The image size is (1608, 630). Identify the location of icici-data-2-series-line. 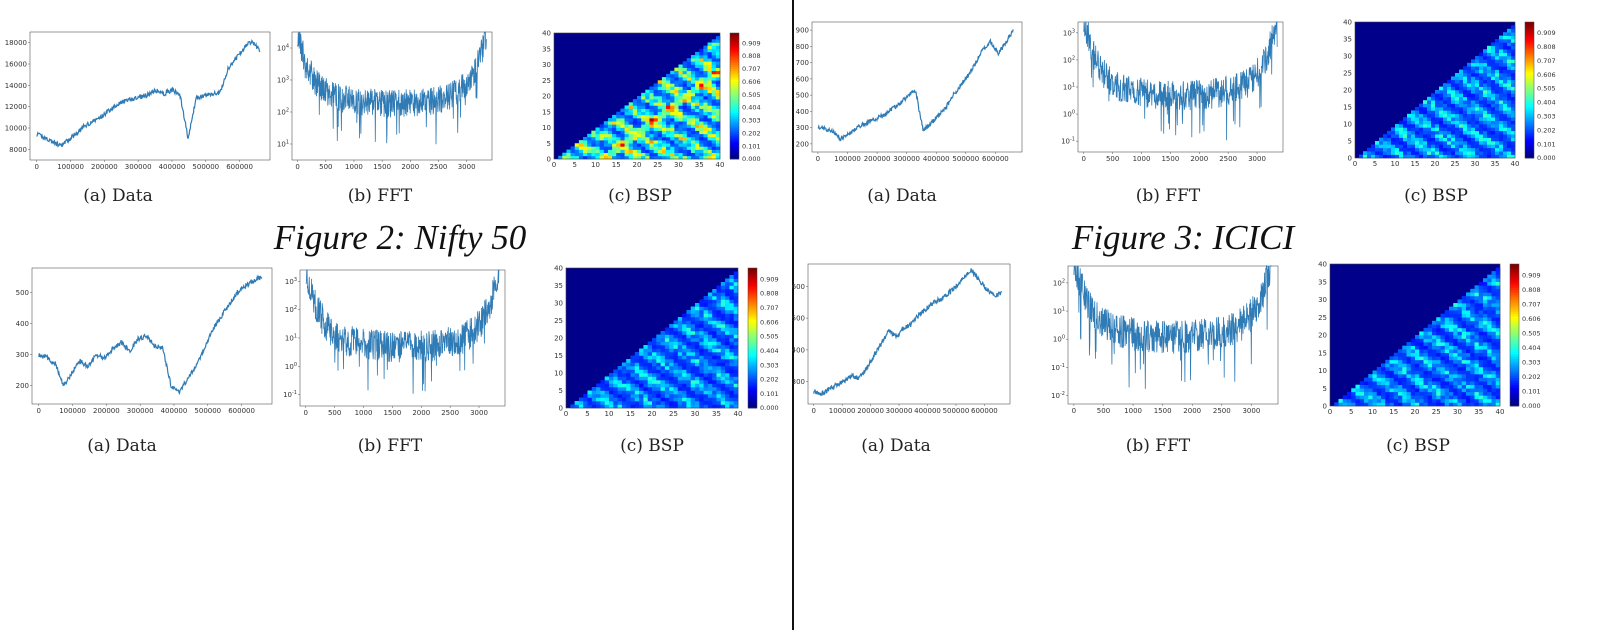
(908, 332).